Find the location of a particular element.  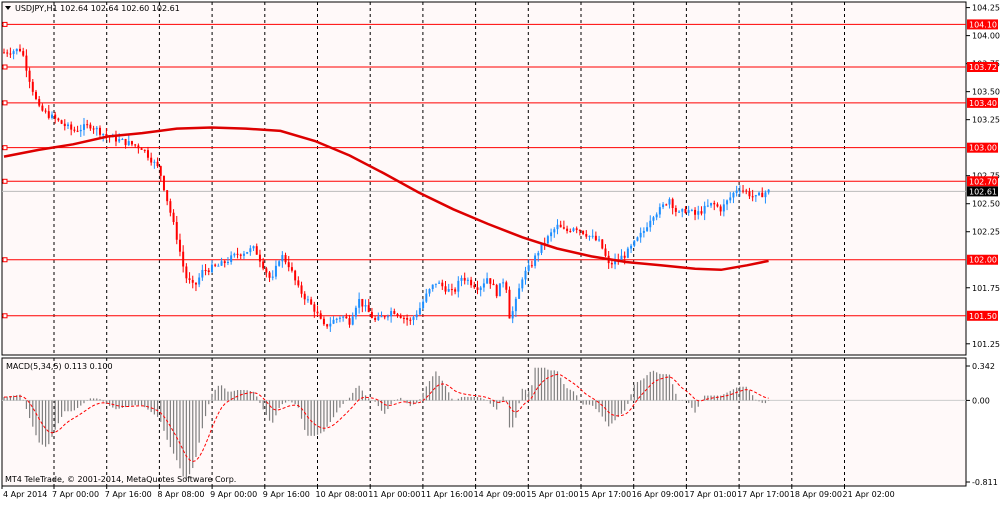

x-tick-label: 18 Apr 09:00 is located at coordinates (816, 494).